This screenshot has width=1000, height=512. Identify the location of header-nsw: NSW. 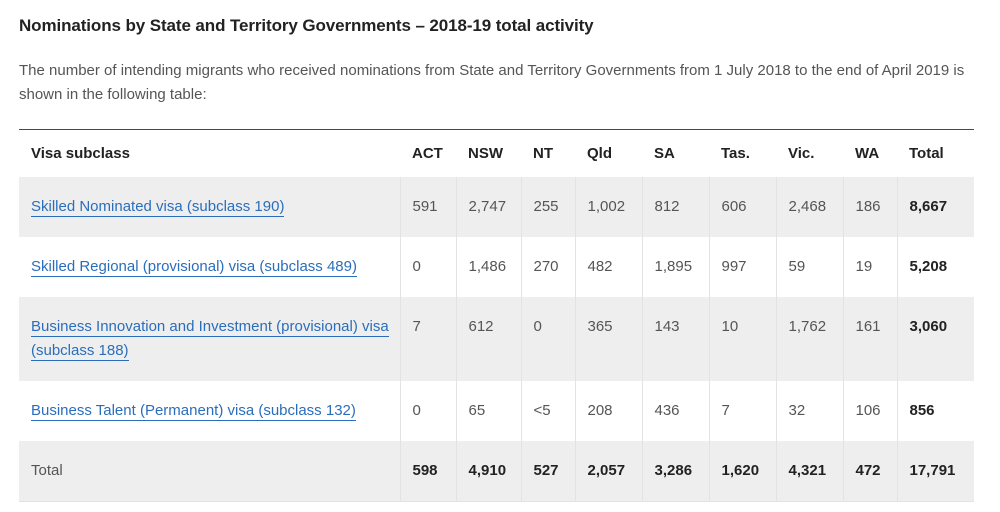
(485, 153).